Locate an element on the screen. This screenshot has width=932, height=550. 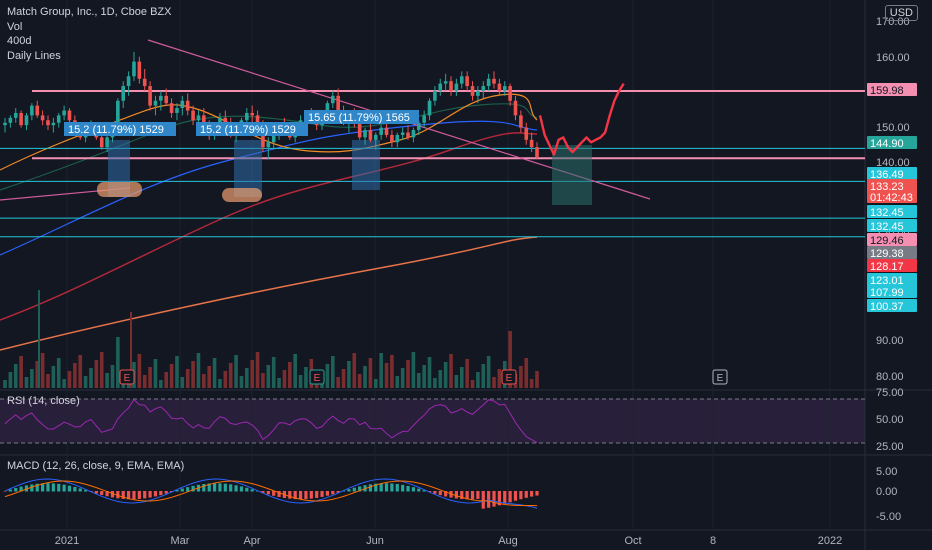
rsi-tick: 25.00 is located at coordinates (890, 447).